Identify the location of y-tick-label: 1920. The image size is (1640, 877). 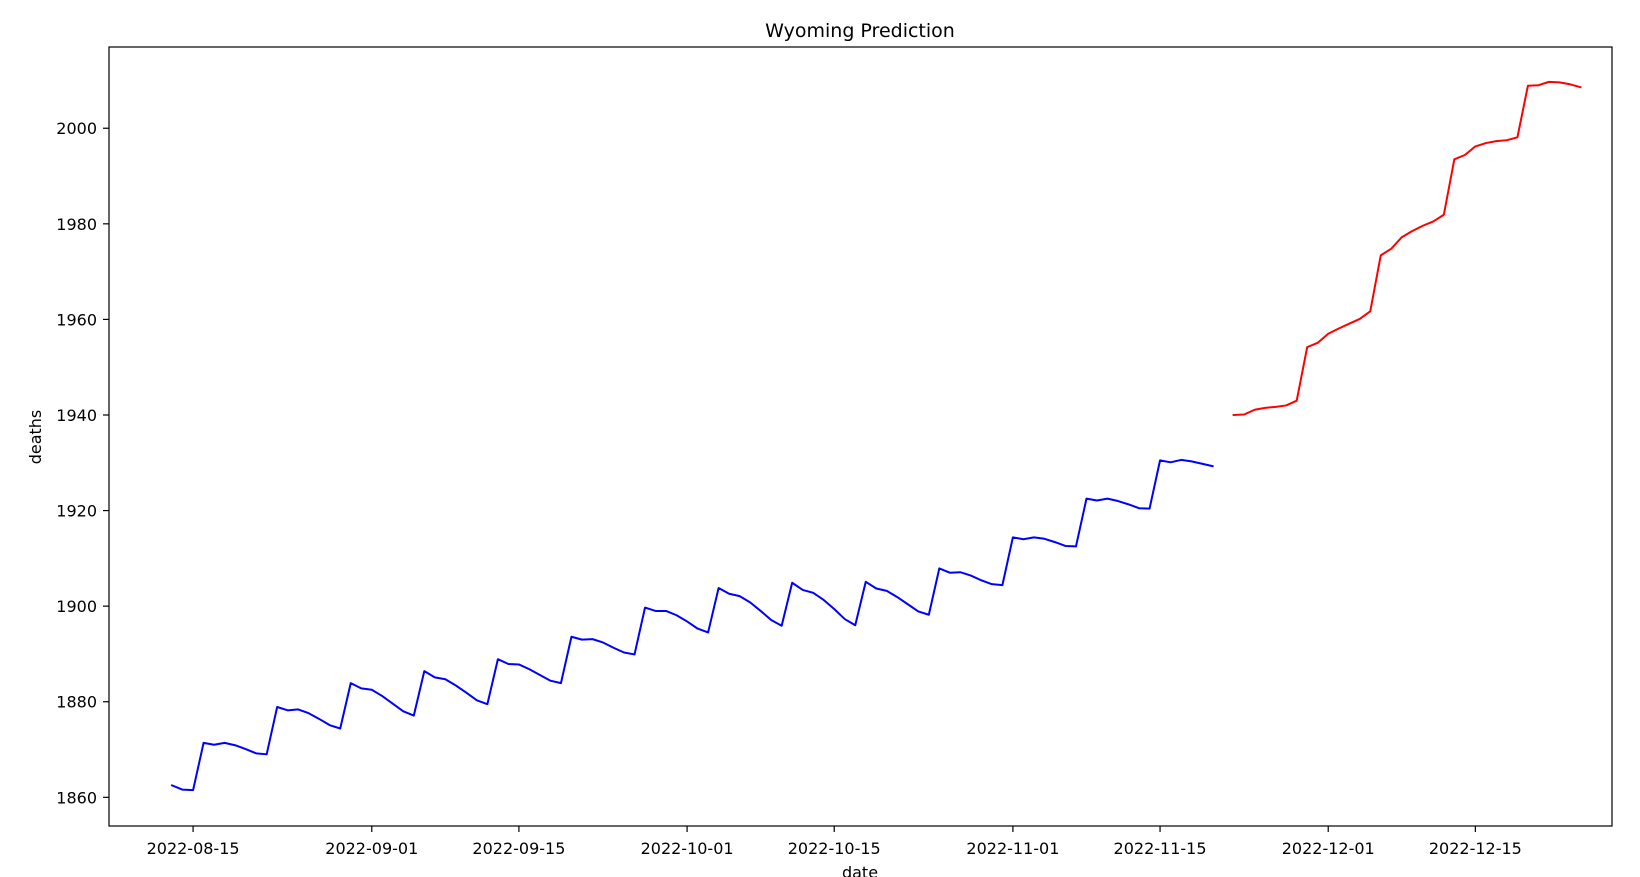
(76, 511).